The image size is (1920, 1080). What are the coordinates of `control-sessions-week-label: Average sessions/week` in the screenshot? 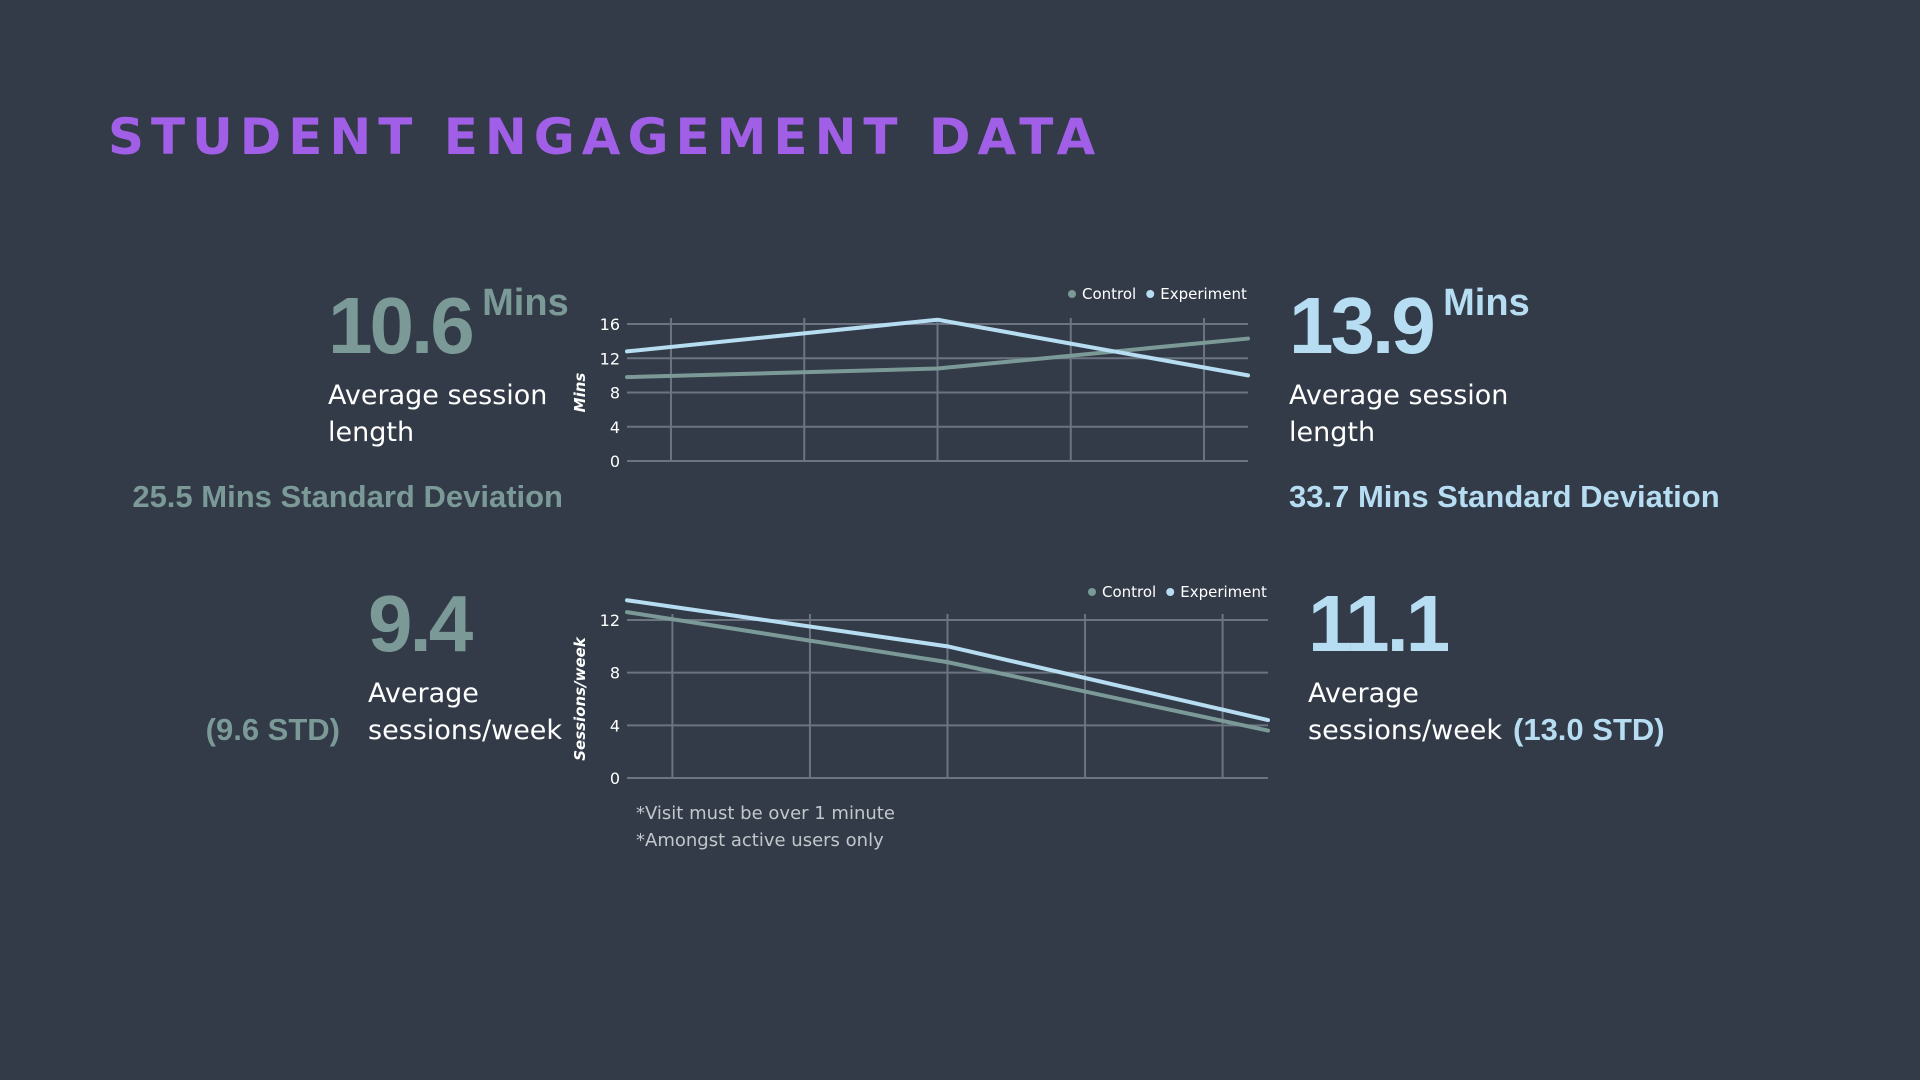 It's located at (465, 712).